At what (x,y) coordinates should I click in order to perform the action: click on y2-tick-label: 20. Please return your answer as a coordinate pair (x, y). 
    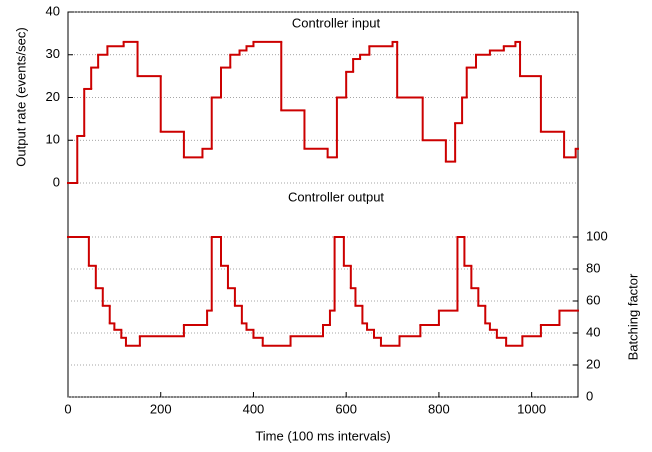
    Looking at the image, I should click on (593, 363).